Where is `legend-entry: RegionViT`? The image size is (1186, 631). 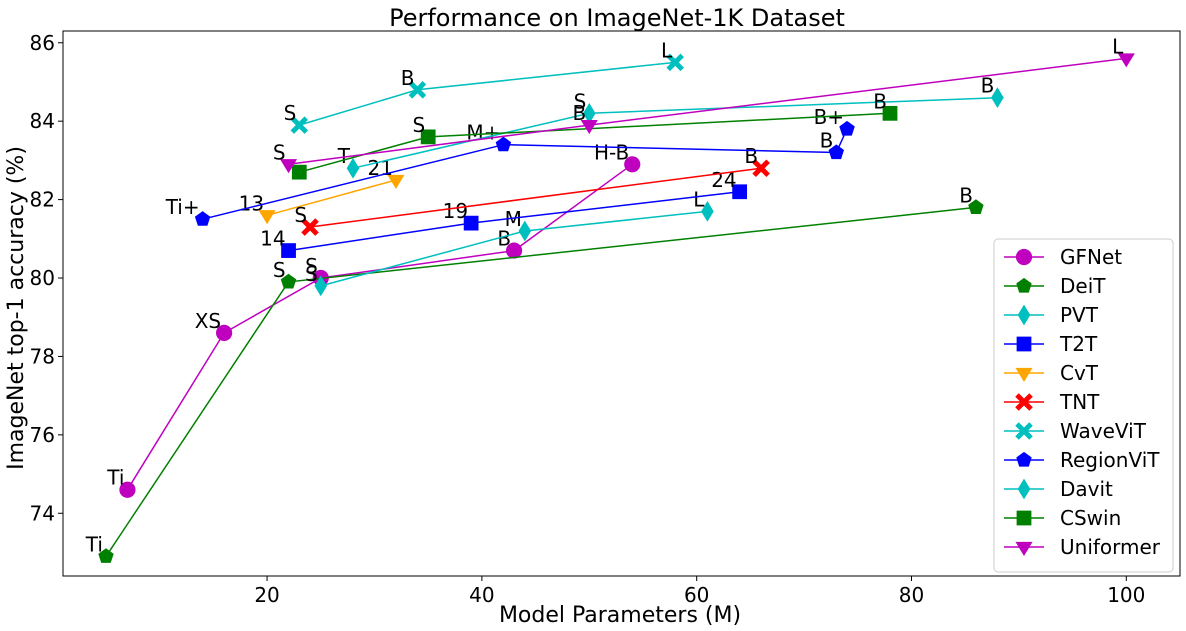
legend-entry: RegionViT is located at coordinates (1082, 460).